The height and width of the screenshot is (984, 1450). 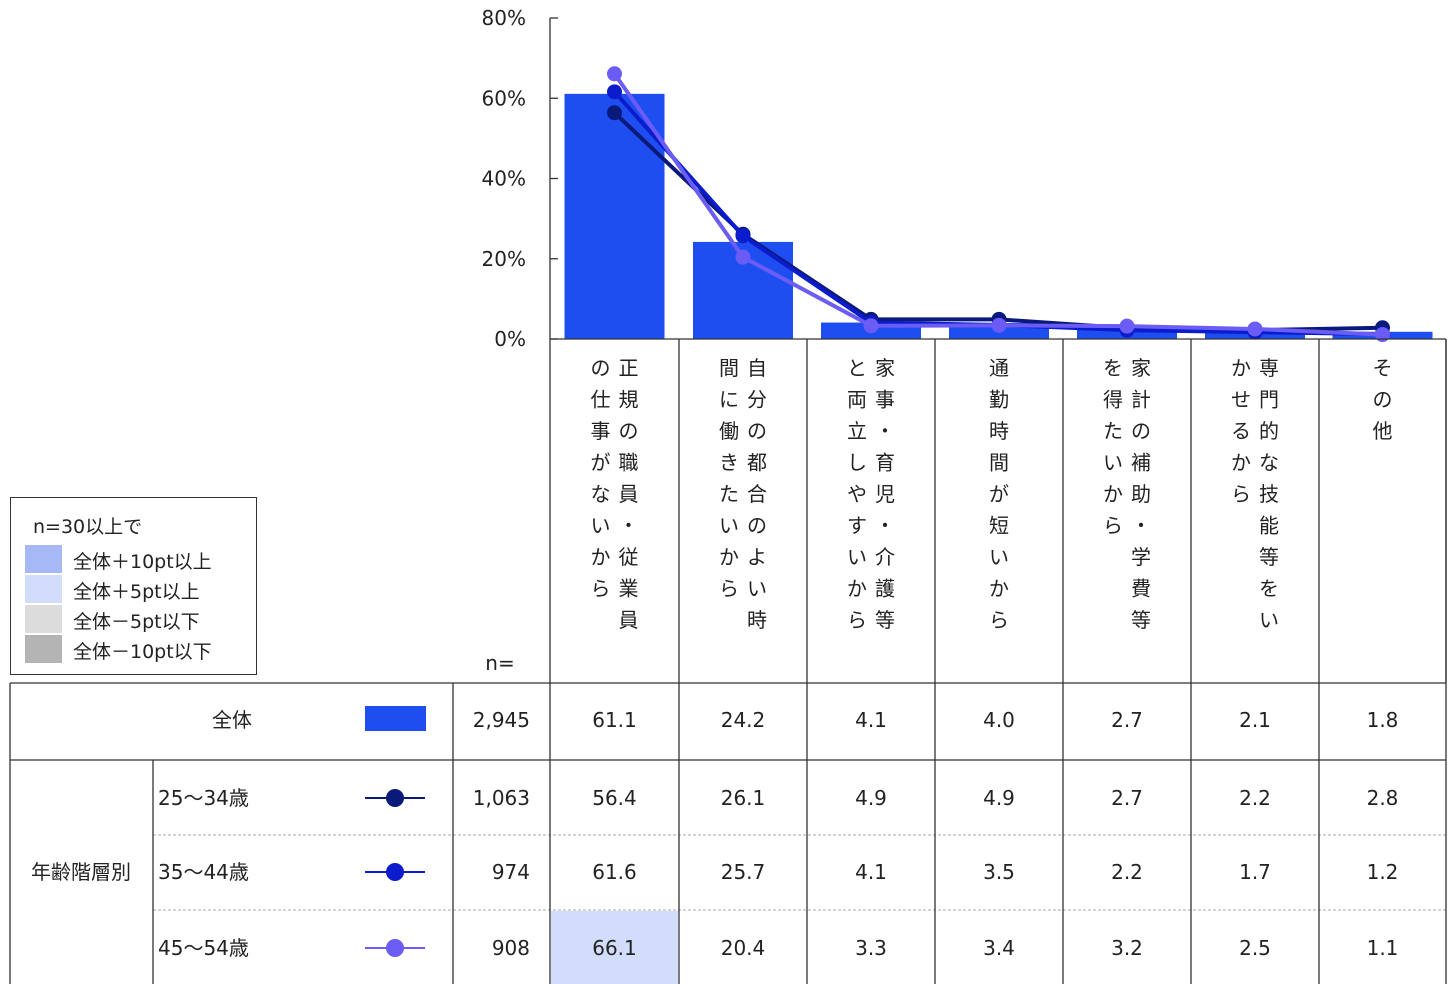 What do you see at coordinates (81, 872) in the screenshot?
I see `group-label: 年齢階層別` at bounding box center [81, 872].